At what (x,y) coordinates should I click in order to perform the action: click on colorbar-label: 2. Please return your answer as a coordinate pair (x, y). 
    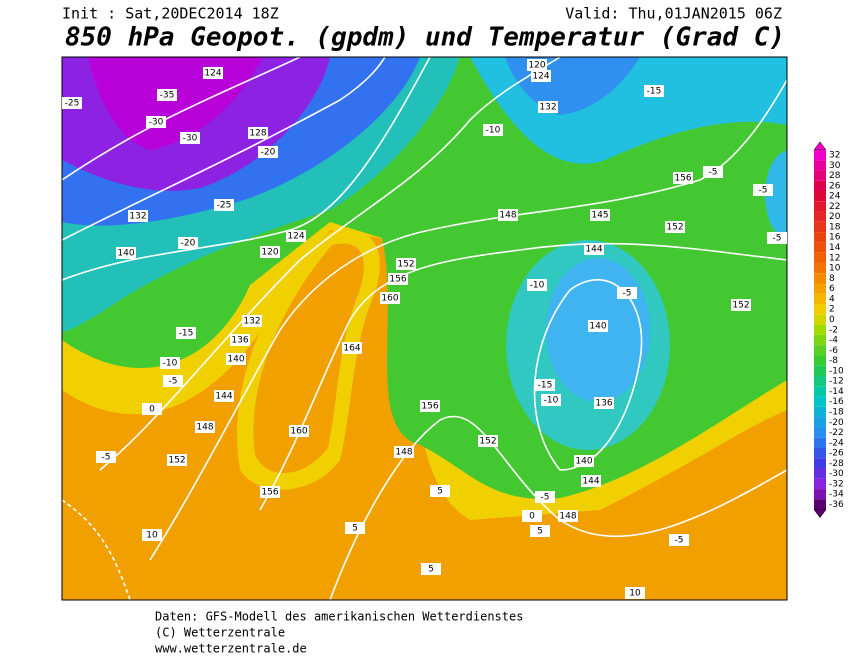
    Looking at the image, I should click on (832, 310).